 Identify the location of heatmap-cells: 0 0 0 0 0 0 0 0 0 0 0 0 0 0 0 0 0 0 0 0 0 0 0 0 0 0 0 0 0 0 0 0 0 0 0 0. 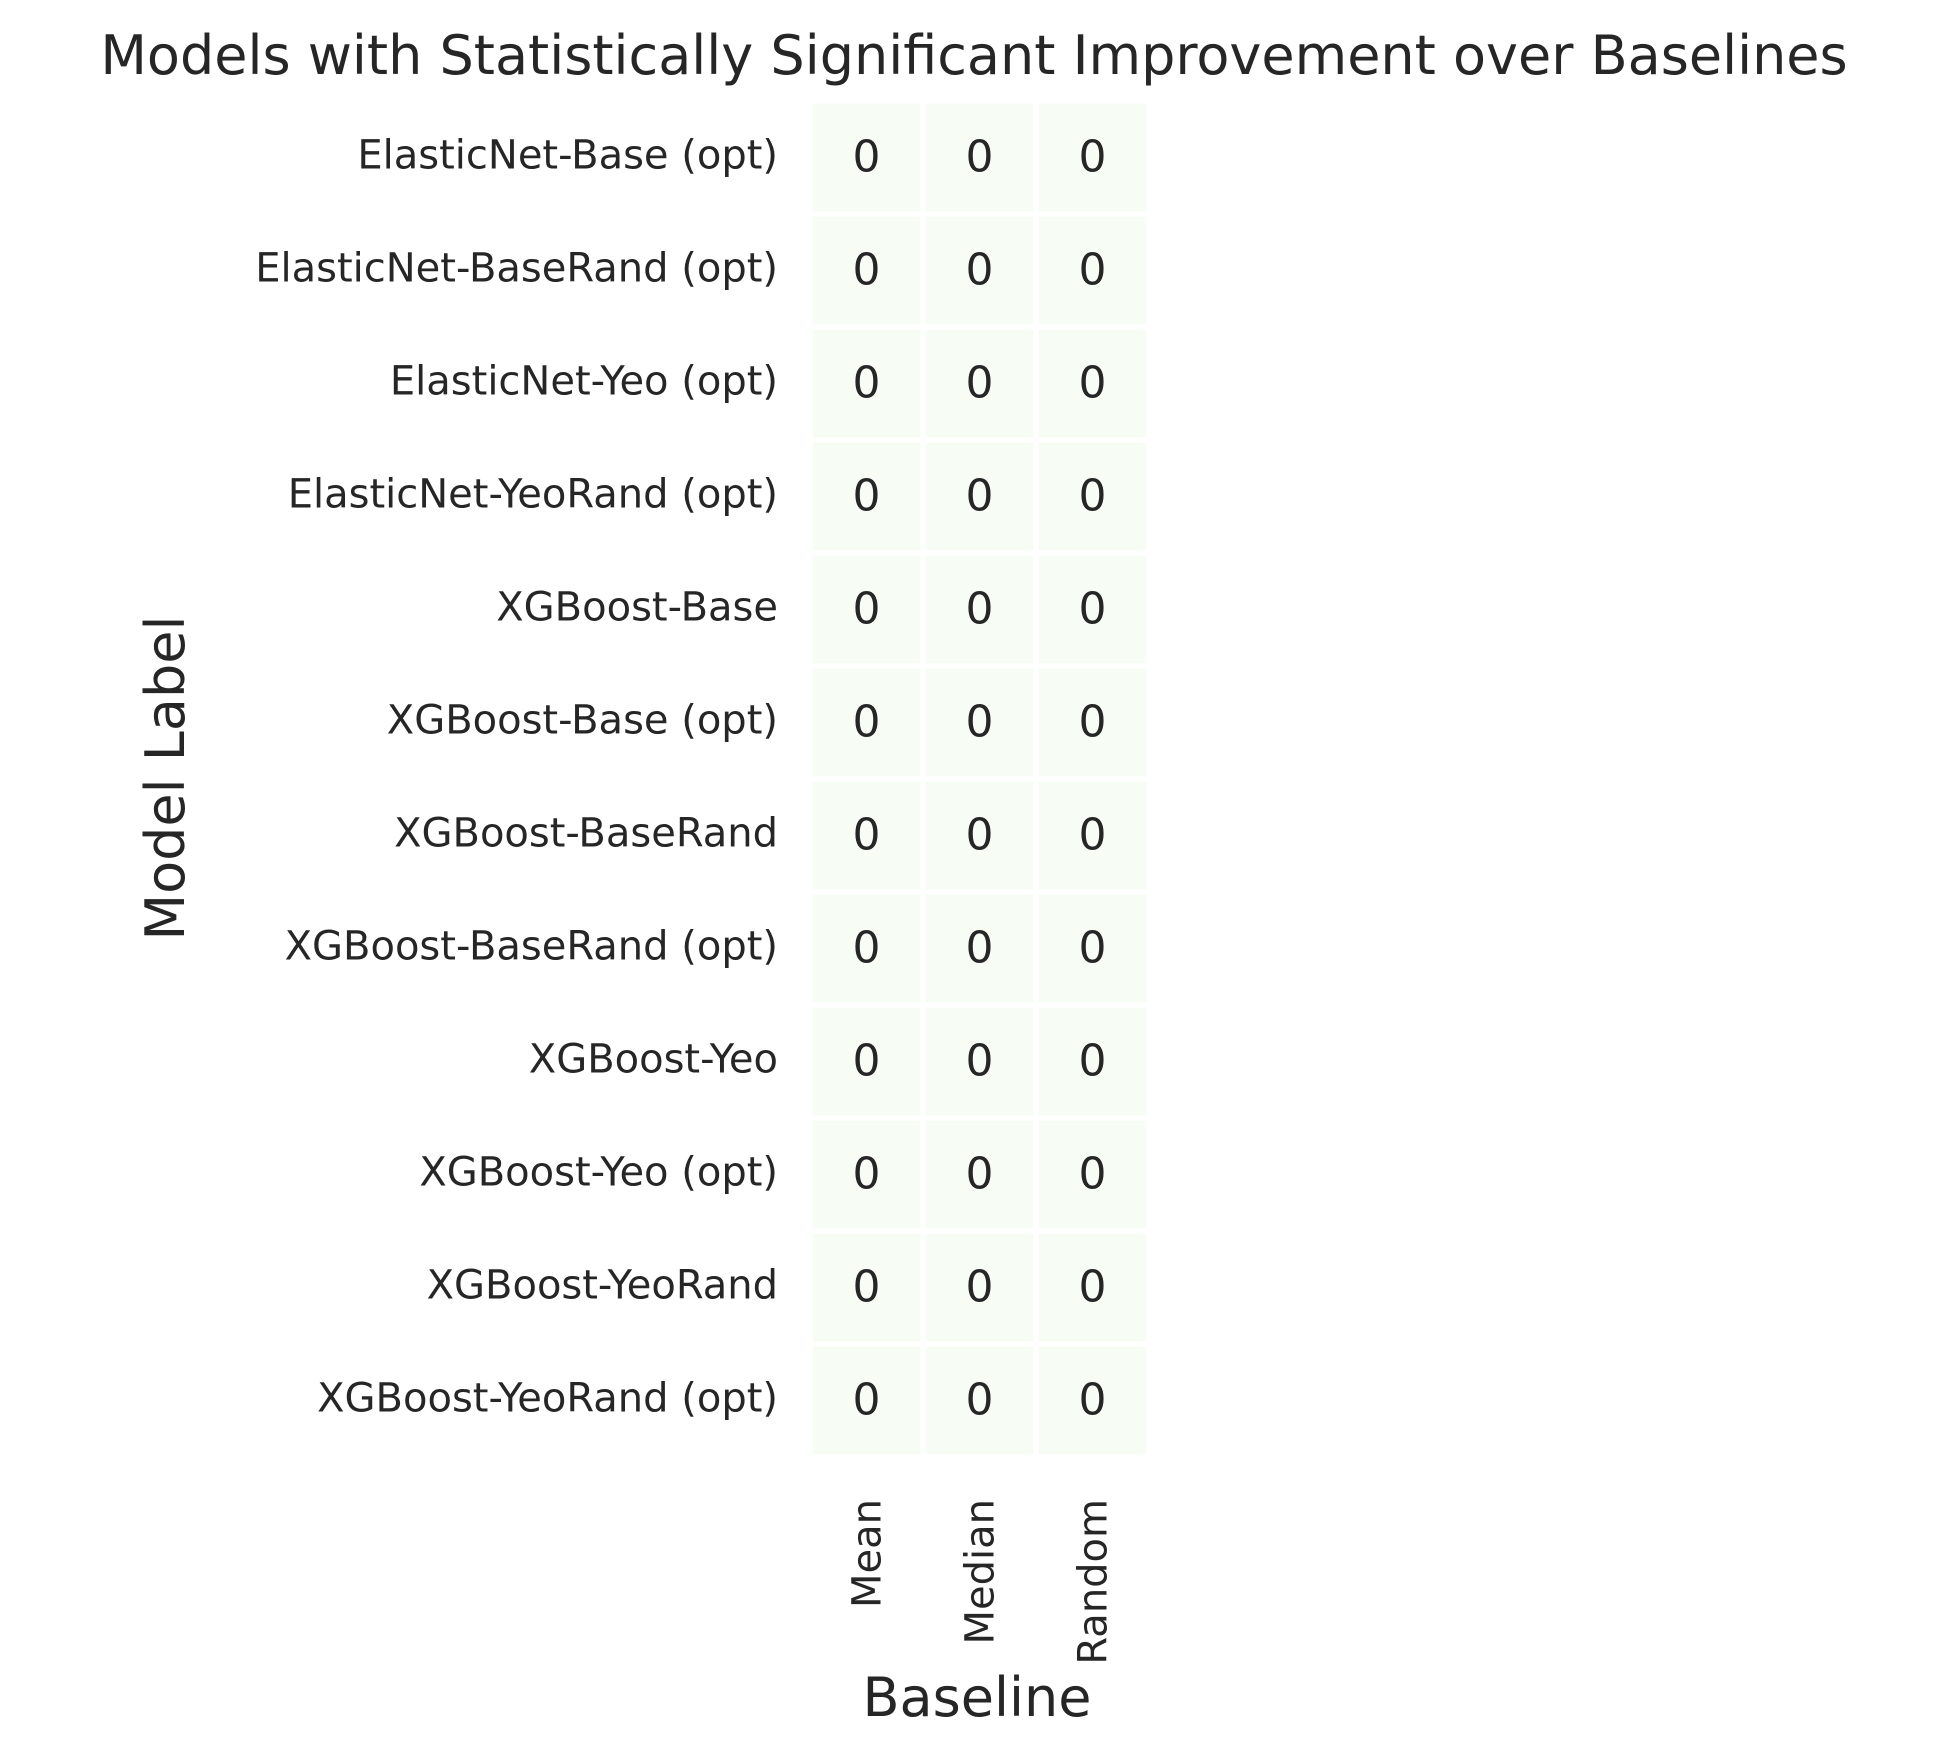
(979, 779).